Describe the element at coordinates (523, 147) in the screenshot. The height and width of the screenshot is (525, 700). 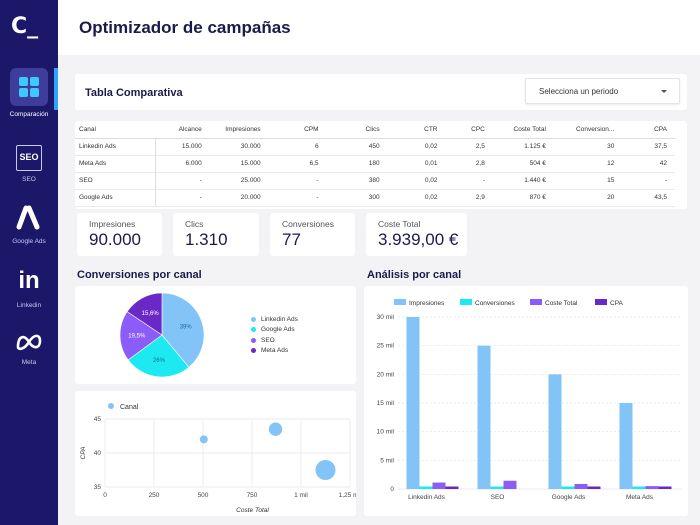
I see `table-cell: 1.125 €` at that location.